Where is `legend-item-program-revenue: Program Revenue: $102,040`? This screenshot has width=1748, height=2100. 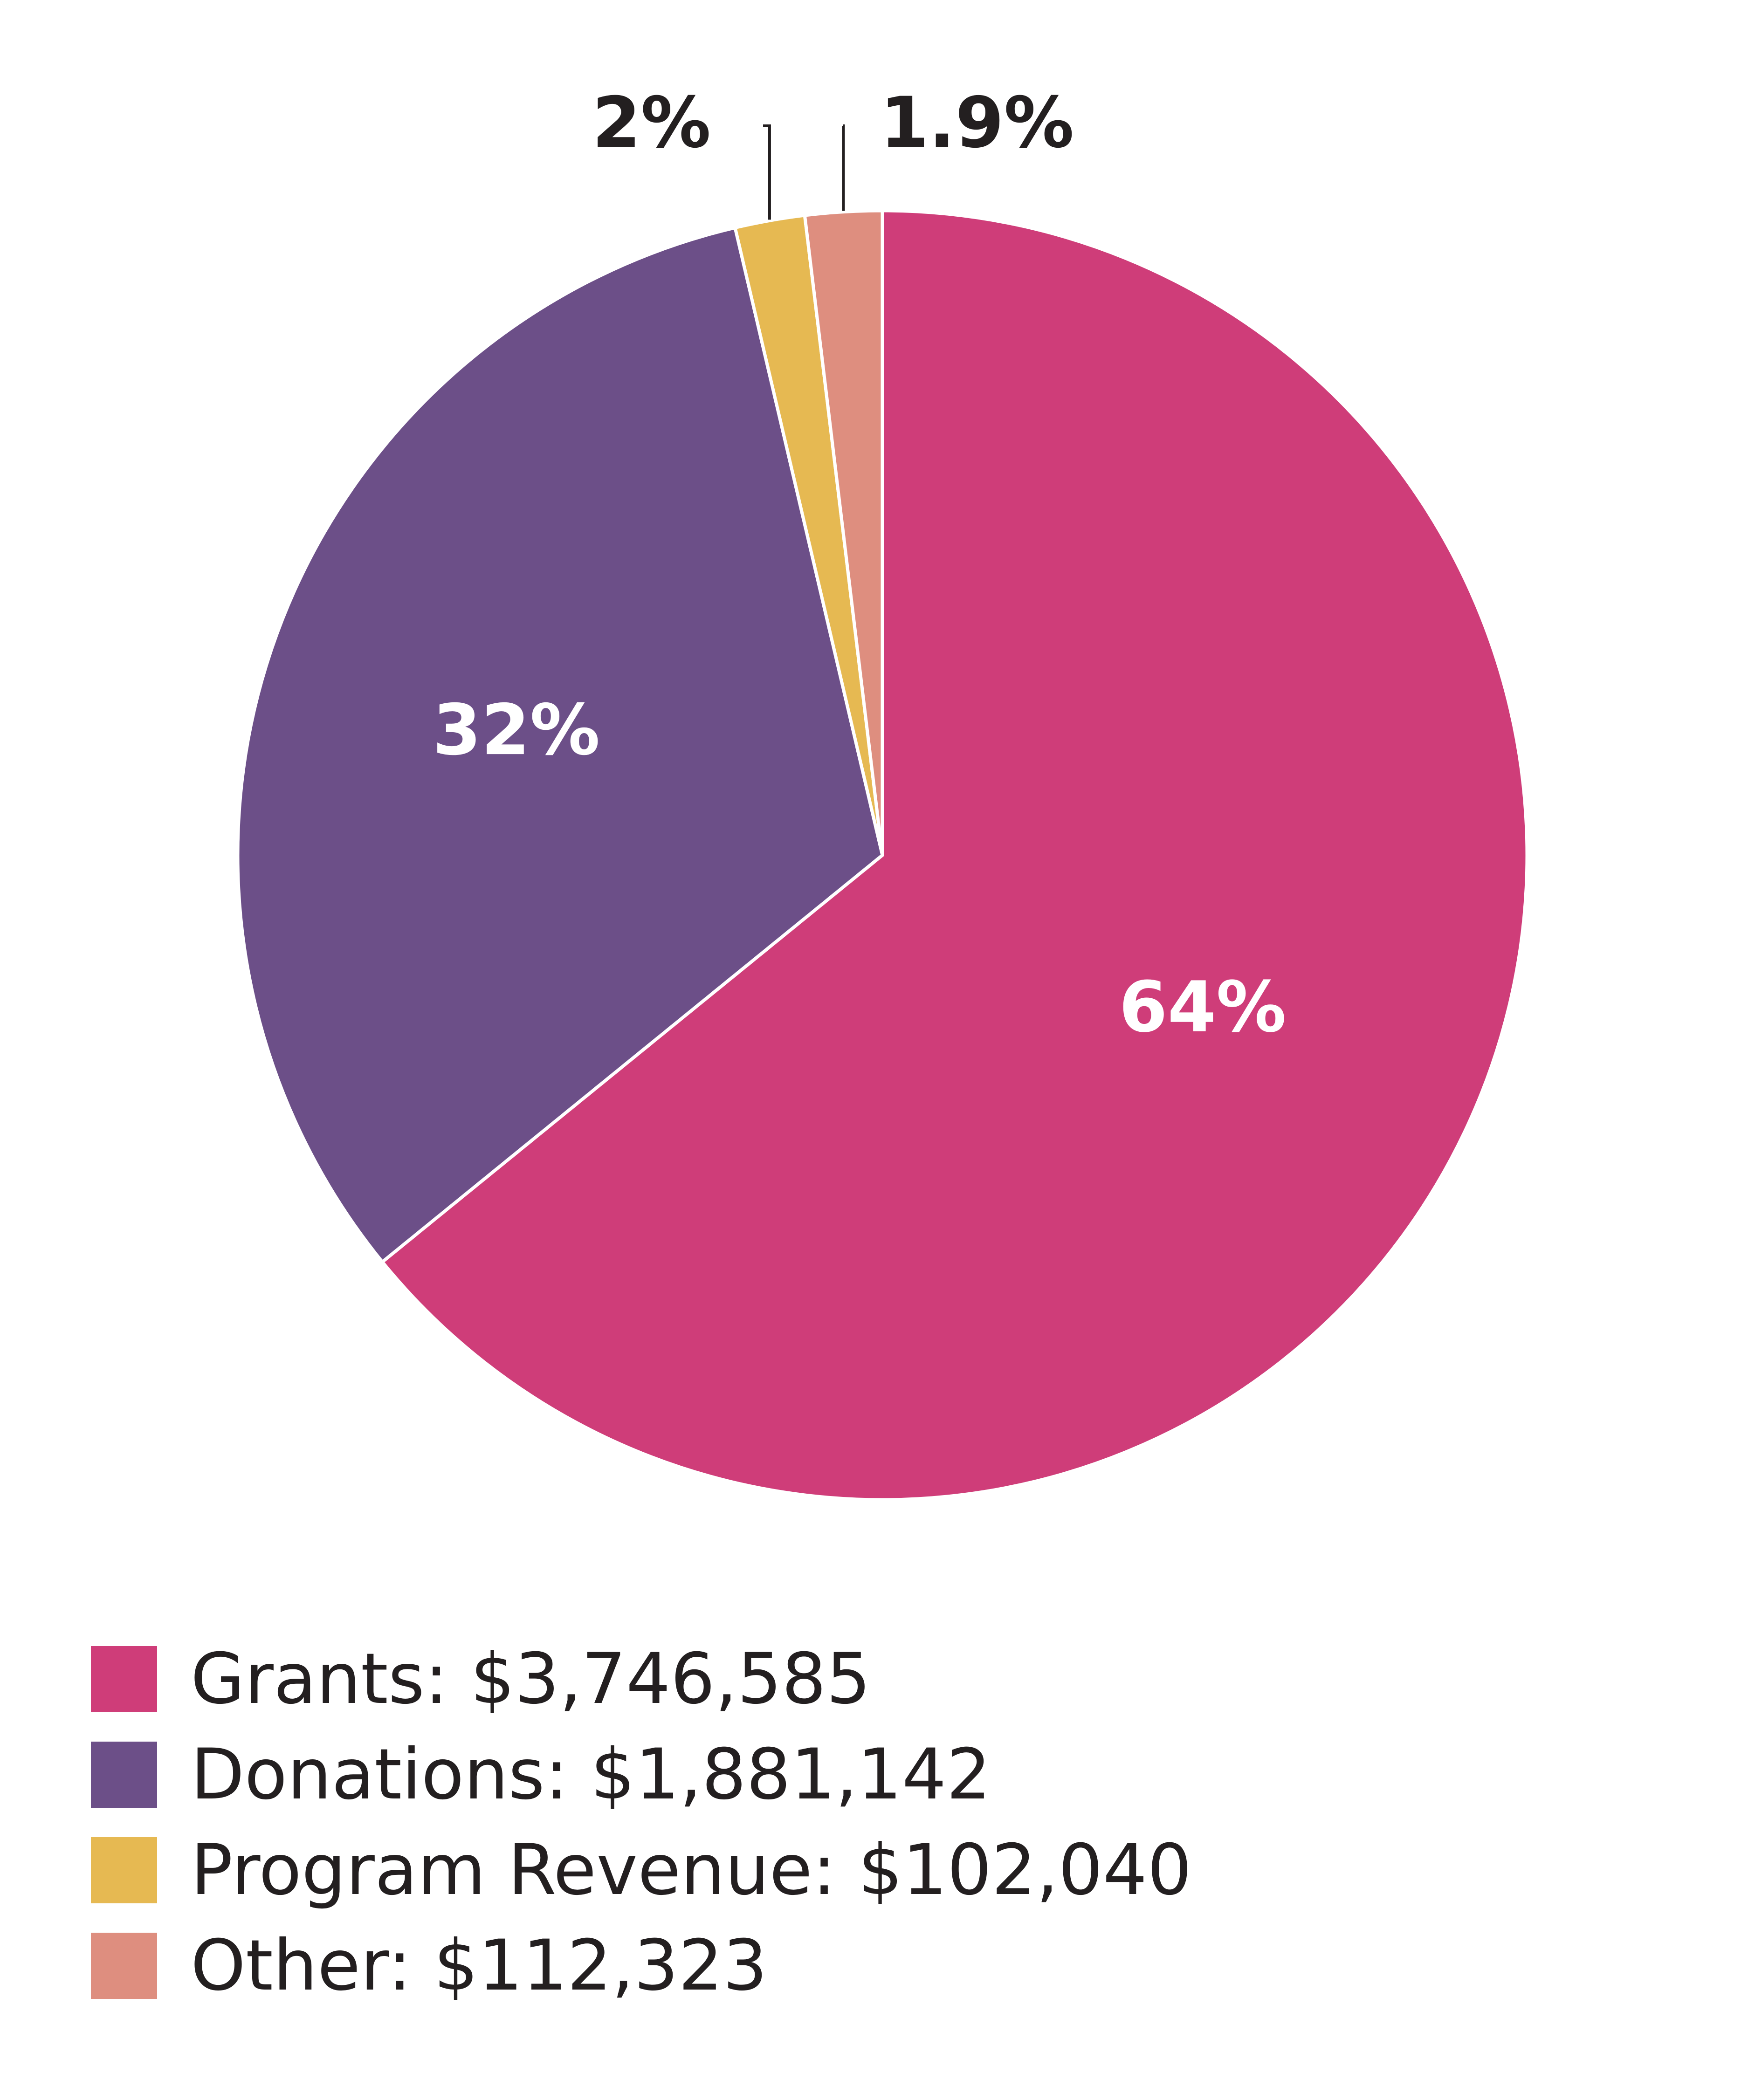 legend-item-program-revenue: Program Revenue: $102,040 is located at coordinates (641, 1870).